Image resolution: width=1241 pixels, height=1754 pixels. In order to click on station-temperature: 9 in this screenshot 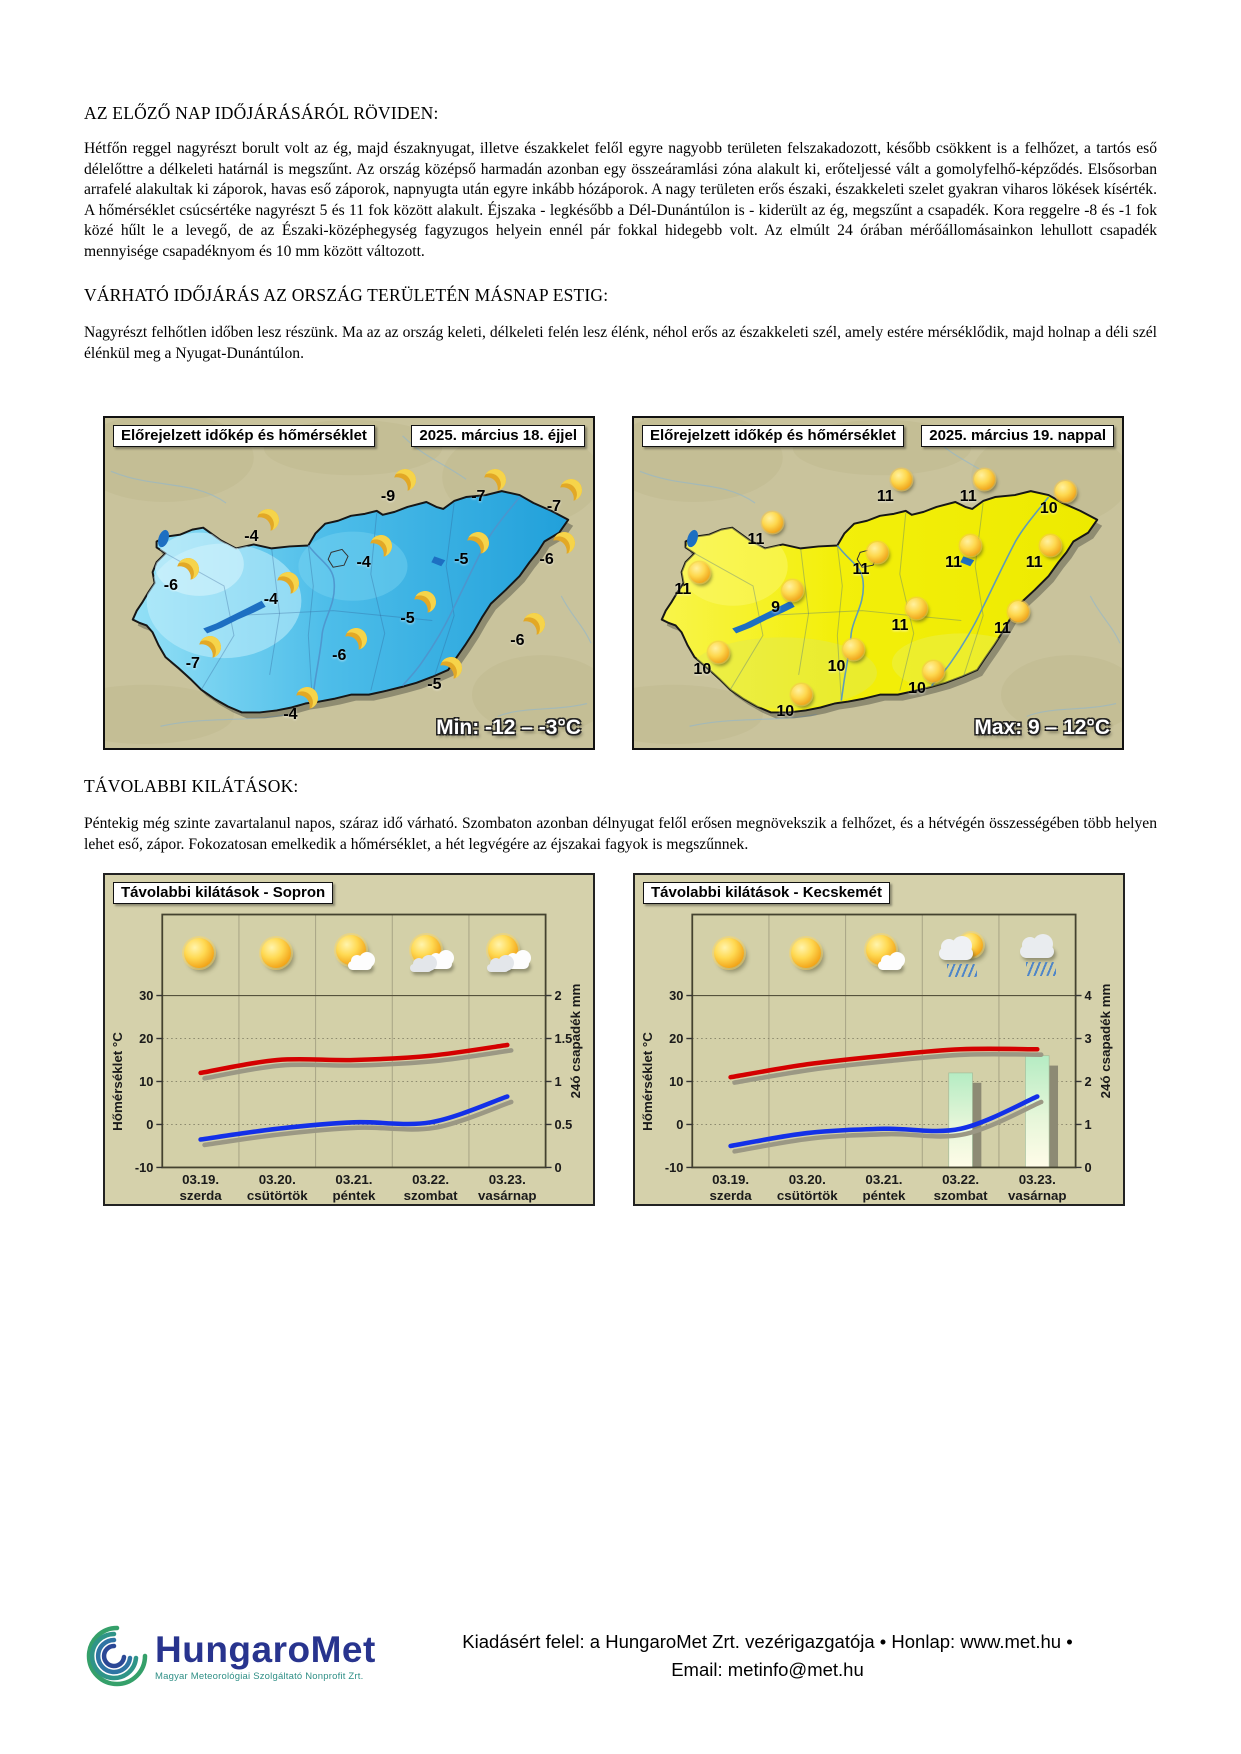, I will do `click(775, 607)`.